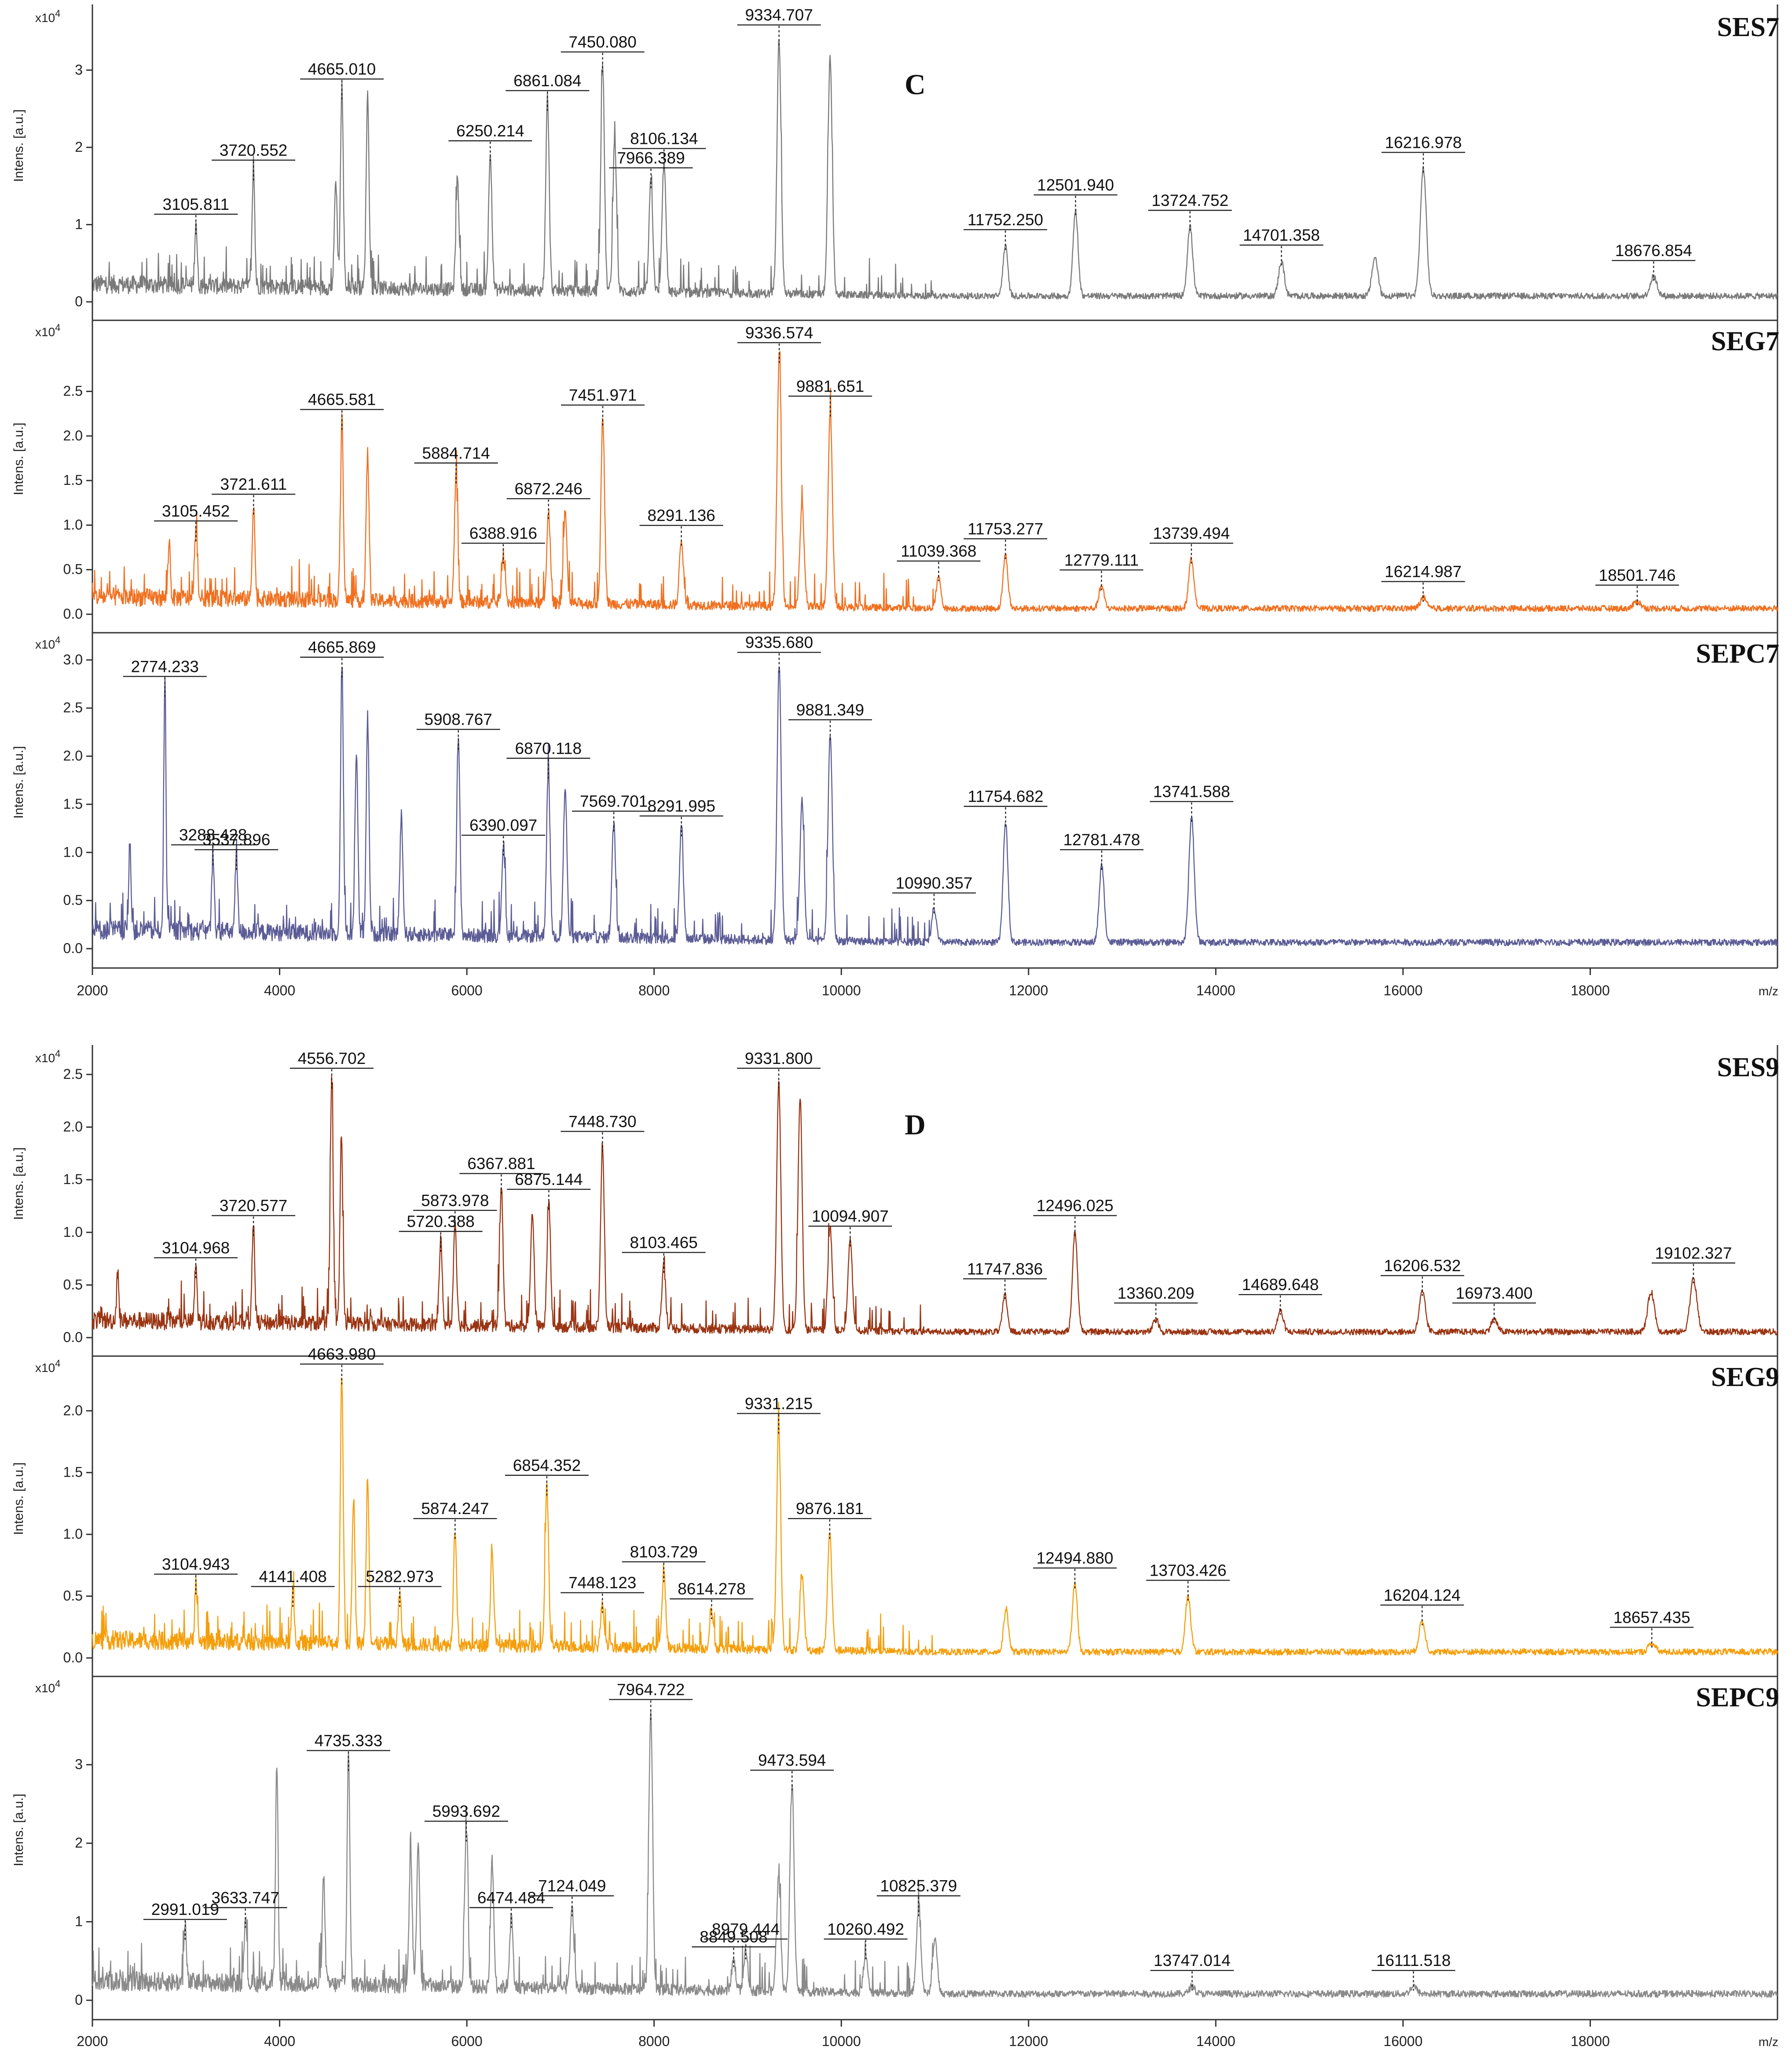 This screenshot has width=1792, height=2050. I want to click on x-tick-label: 16000, so click(1403, 2041).